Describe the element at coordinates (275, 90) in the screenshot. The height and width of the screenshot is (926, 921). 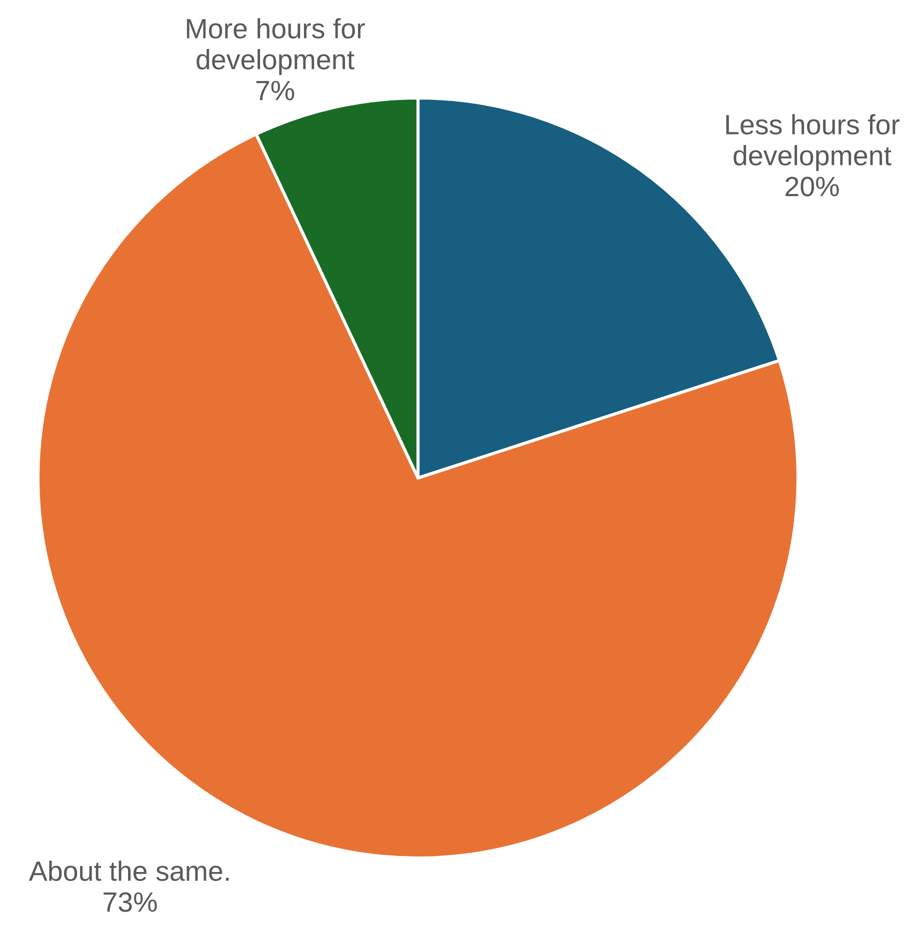
I see `data-label: 7%` at that location.